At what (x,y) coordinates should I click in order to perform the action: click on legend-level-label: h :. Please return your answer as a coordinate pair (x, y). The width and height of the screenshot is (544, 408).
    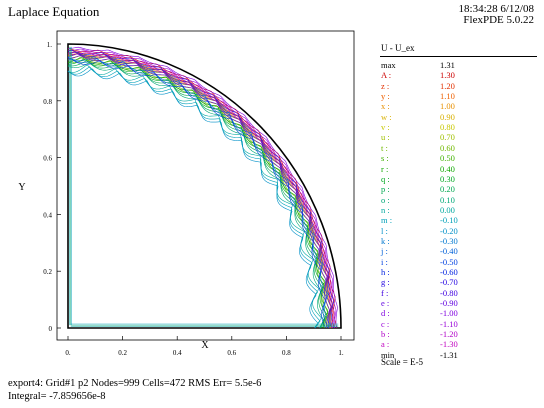
    Looking at the image, I should click on (385, 272).